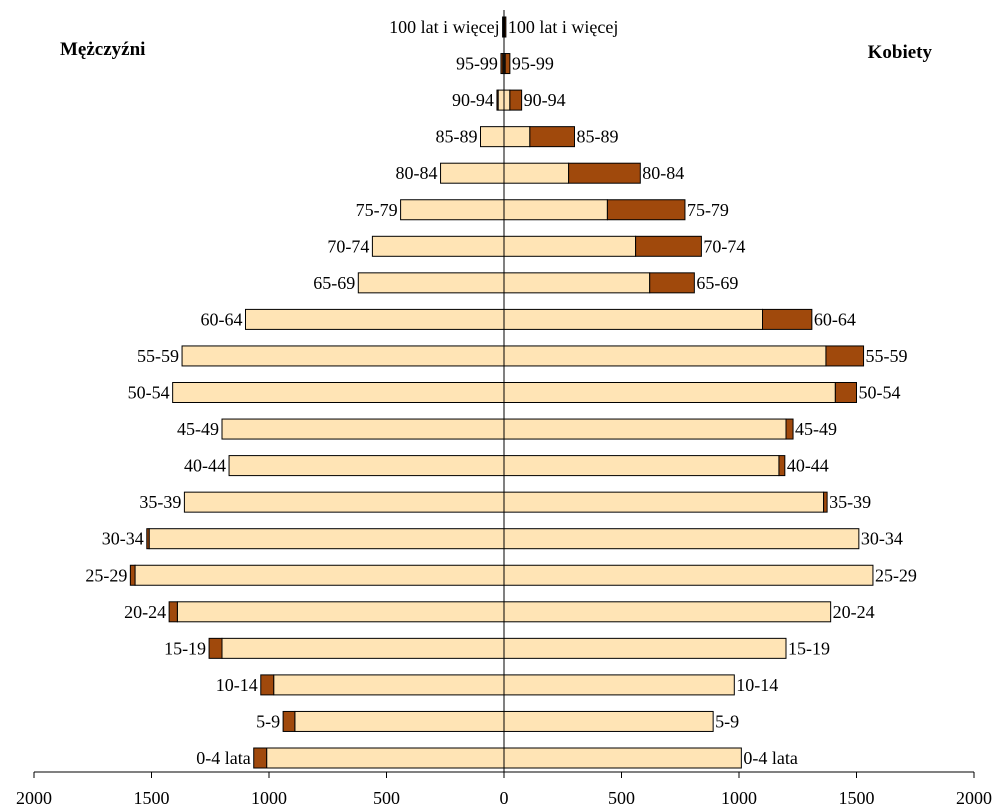 The height and width of the screenshot is (812, 999). What do you see at coordinates (377, 210) in the screenshot?
I see `category-label-men-75-79: 75-79` at bounding box center [377, 210].